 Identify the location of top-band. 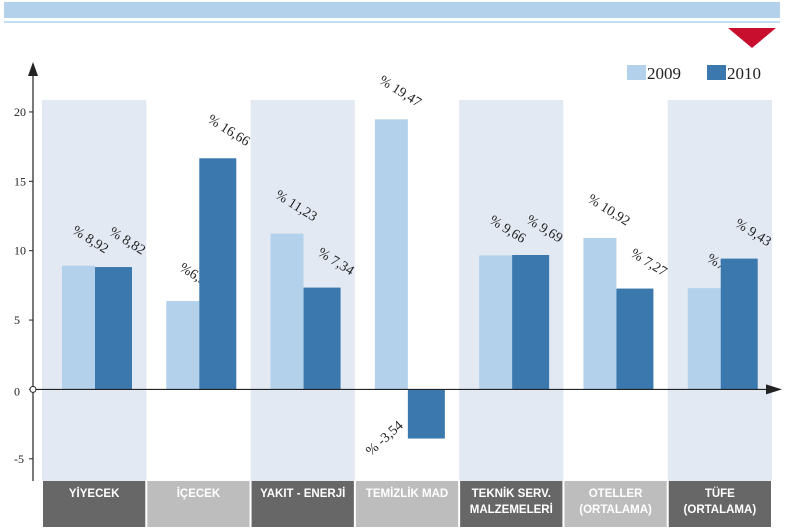
(392, 10).